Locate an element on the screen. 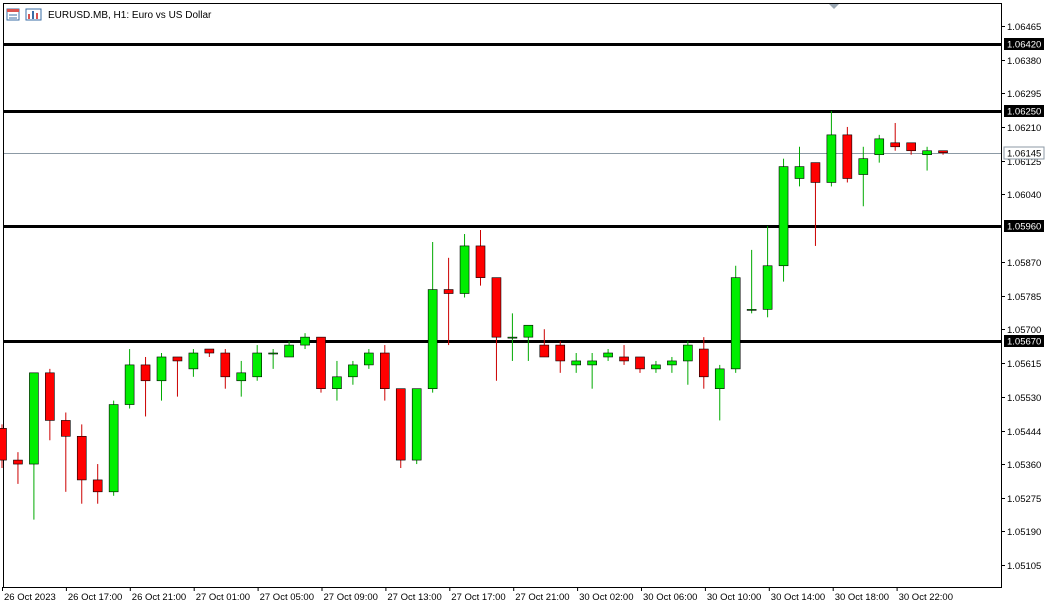 The height and width of the screenshot is (606, 1056). bar-chart-icon is located at coordinates (33, 14).